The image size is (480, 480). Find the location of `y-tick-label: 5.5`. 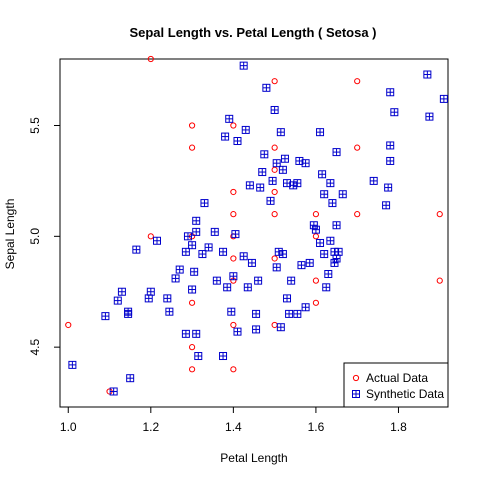

y-tick-label: 5.5 is located at coordinates (35, 125).